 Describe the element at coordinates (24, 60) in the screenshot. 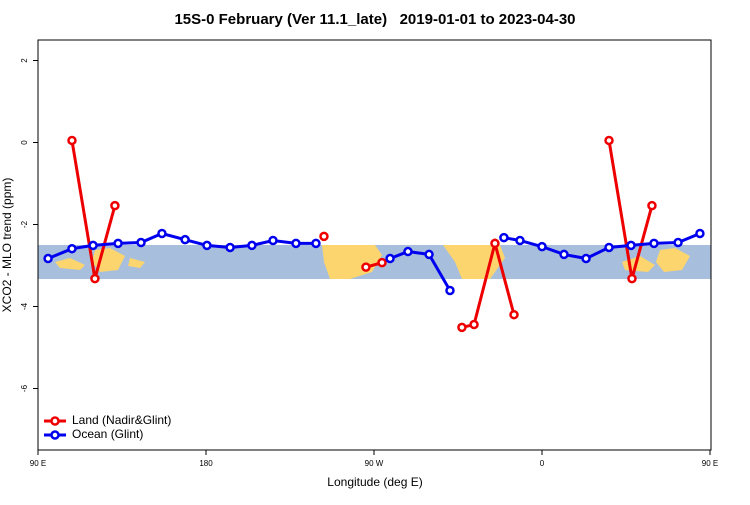

I see `y-tick-label: 2` at that location.